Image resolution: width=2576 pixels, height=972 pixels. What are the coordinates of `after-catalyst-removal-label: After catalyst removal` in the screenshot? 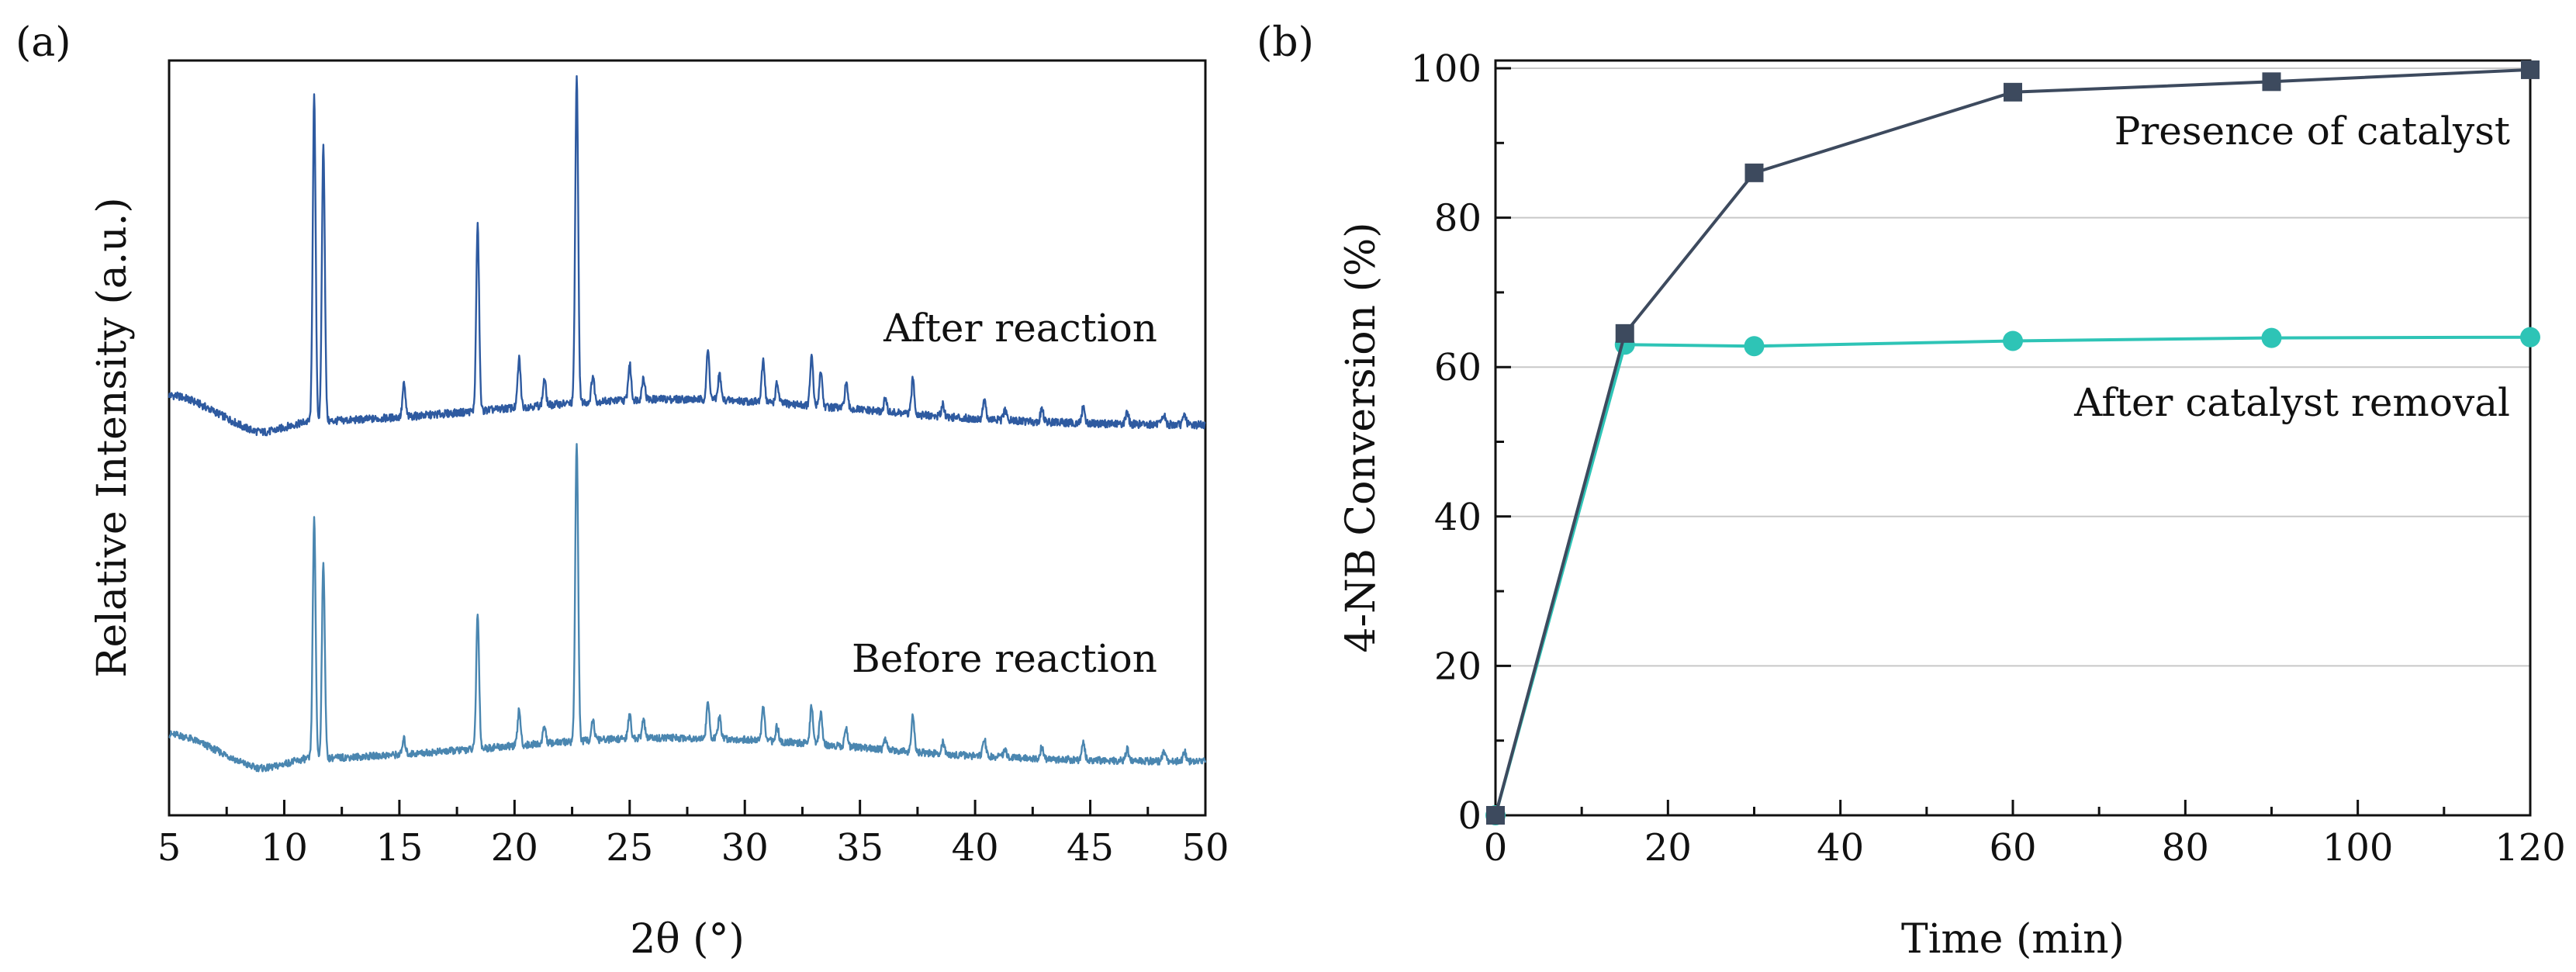 It's located at (2291, 403).